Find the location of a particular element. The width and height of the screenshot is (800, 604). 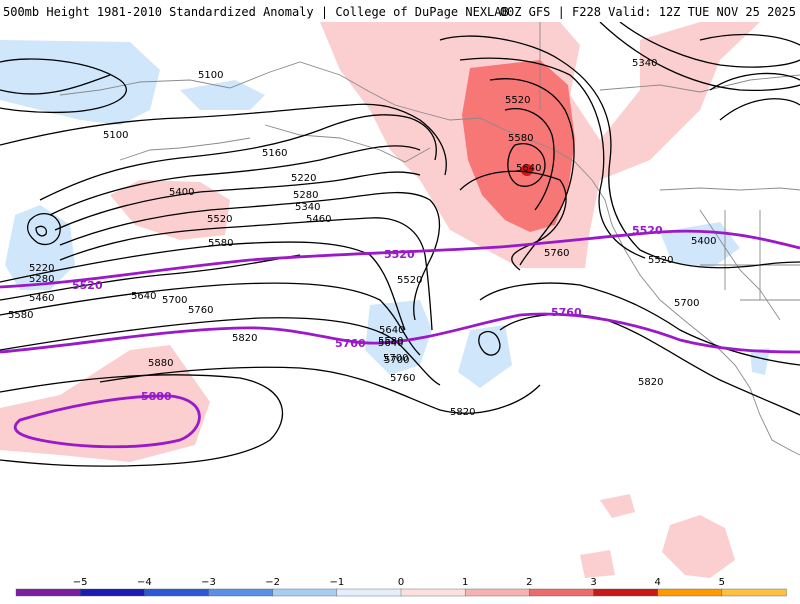

colorbar-ticks: −5 −4 −3 −2 −1 0 1 2 3 4 5 is located at coordinates (399, 582).